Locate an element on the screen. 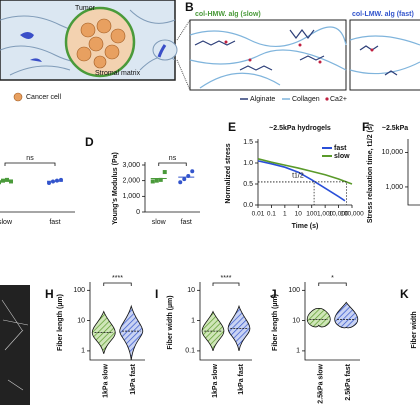 Image resolution: width=420 pixels, height=420 pixels. y-tick-label: 1.0 is located at coordinates (248, 163).